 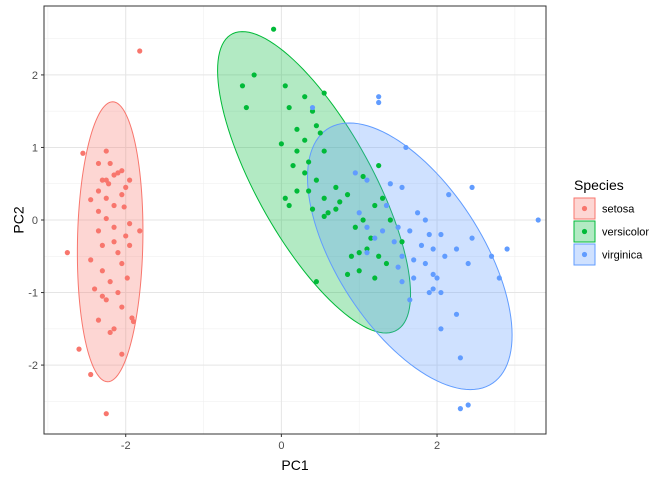 What do you see at coordinates (281, 446) in the screenshot?
I see `x-tick-label: 0` at bounding box center [281, 446].